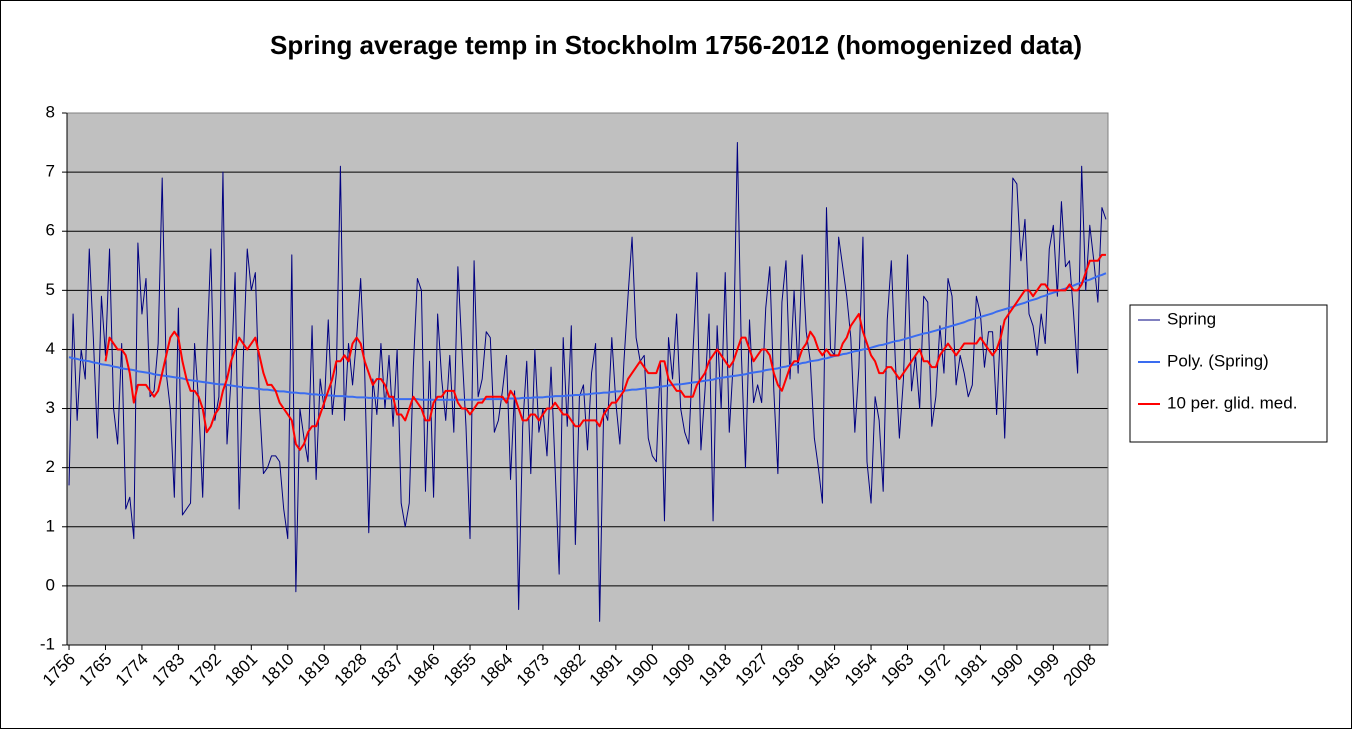  I want to click on y-tick-label: 7, so click(50, 171).